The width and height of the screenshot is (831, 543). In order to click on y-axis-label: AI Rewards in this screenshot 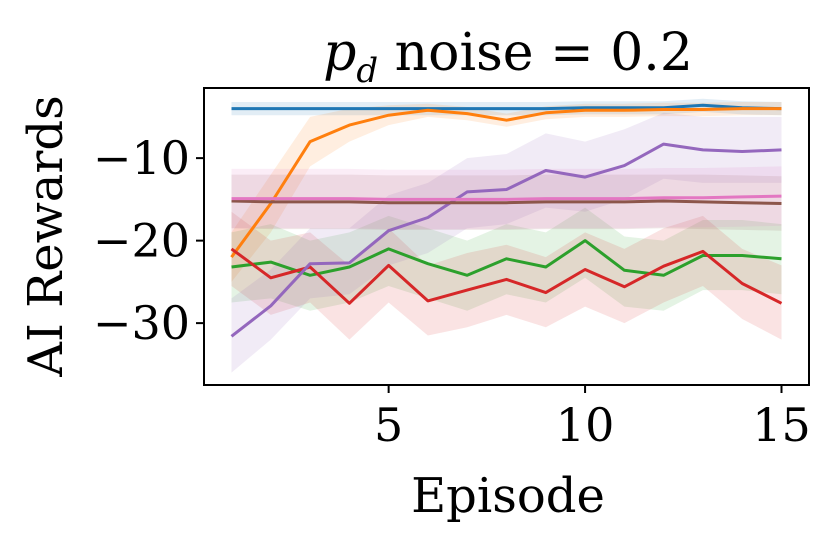, I will do `click(46, 236)`.